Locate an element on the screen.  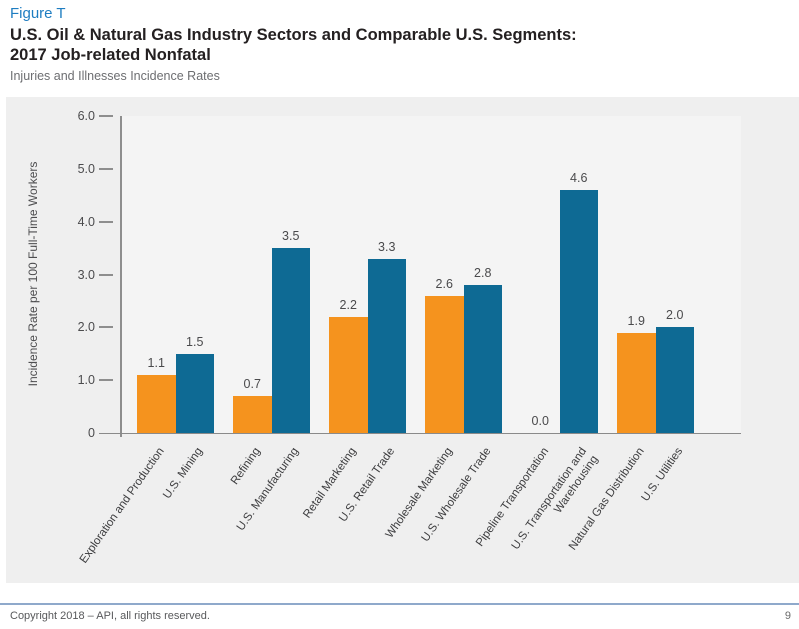
bar-natural-gas-distribution: 1.9 is located at coordinates (636, 373).